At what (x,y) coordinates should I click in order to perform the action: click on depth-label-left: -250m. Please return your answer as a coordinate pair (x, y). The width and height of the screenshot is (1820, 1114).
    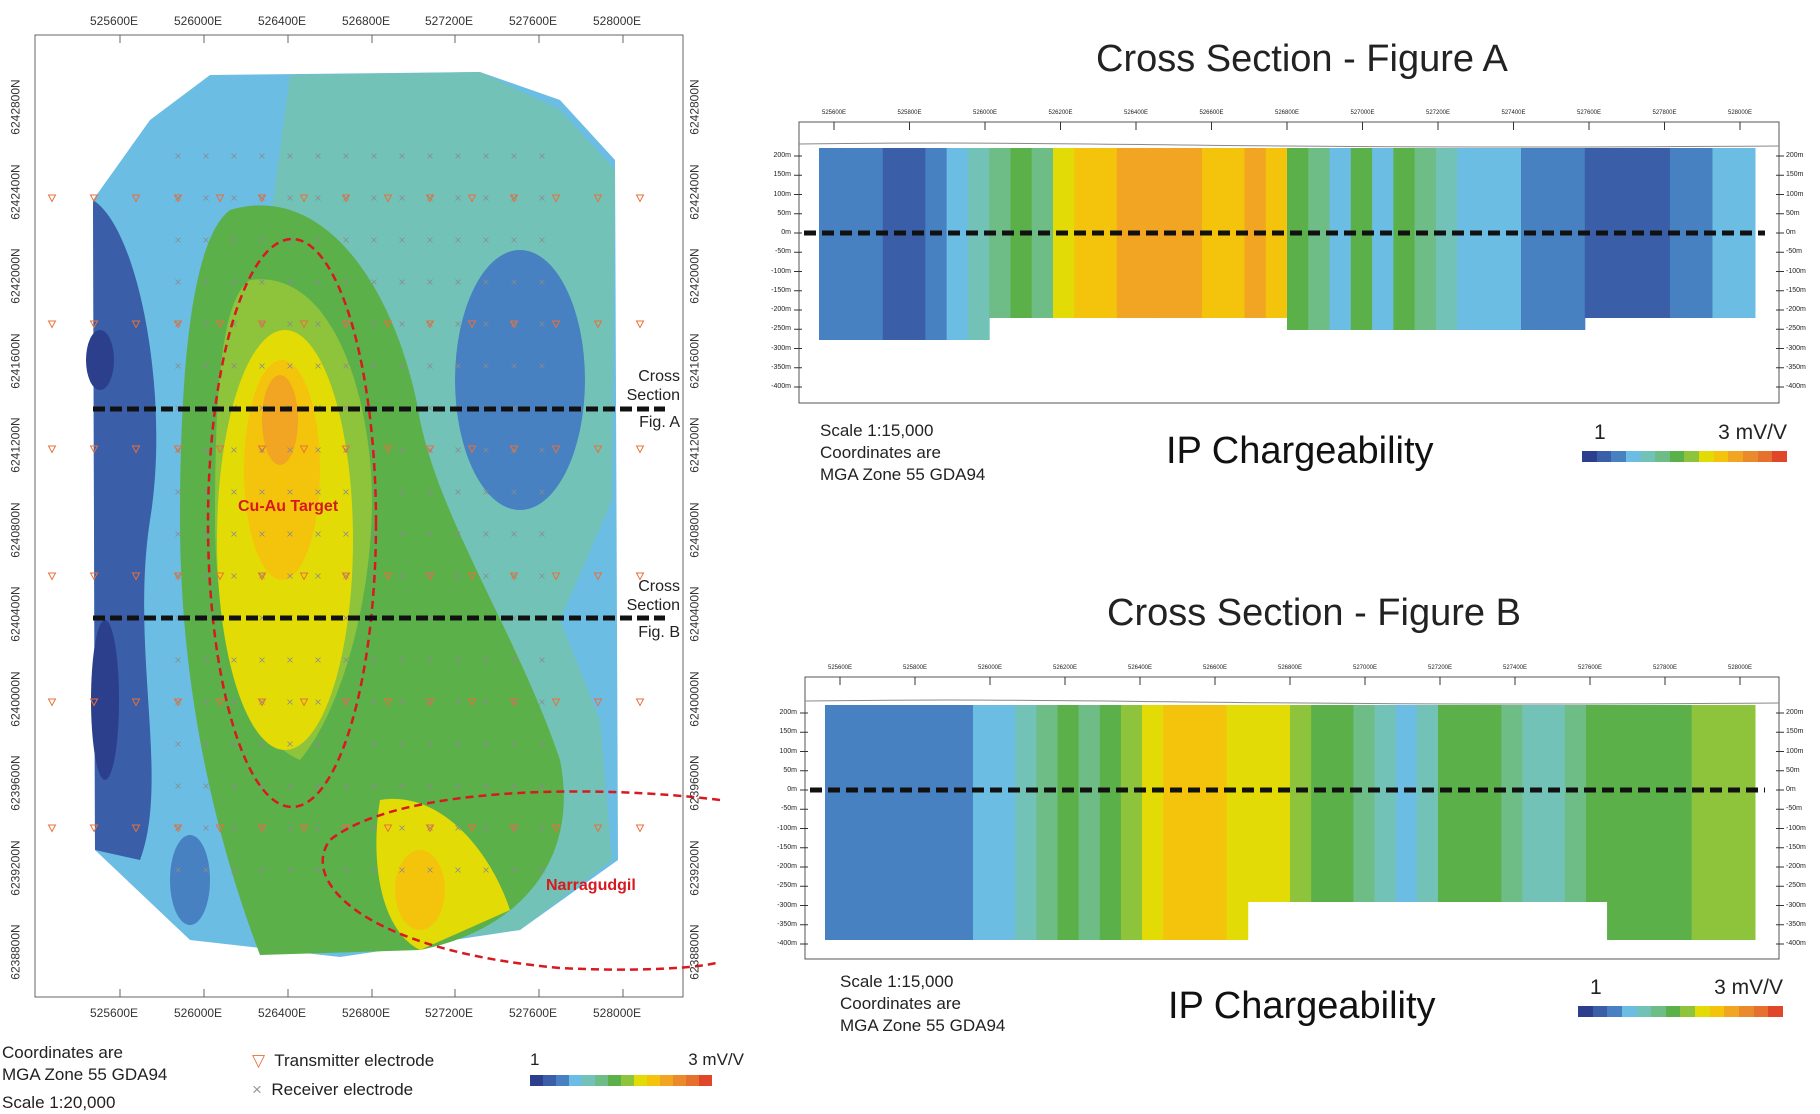
    Looking at the image, I should click on (781, 329).